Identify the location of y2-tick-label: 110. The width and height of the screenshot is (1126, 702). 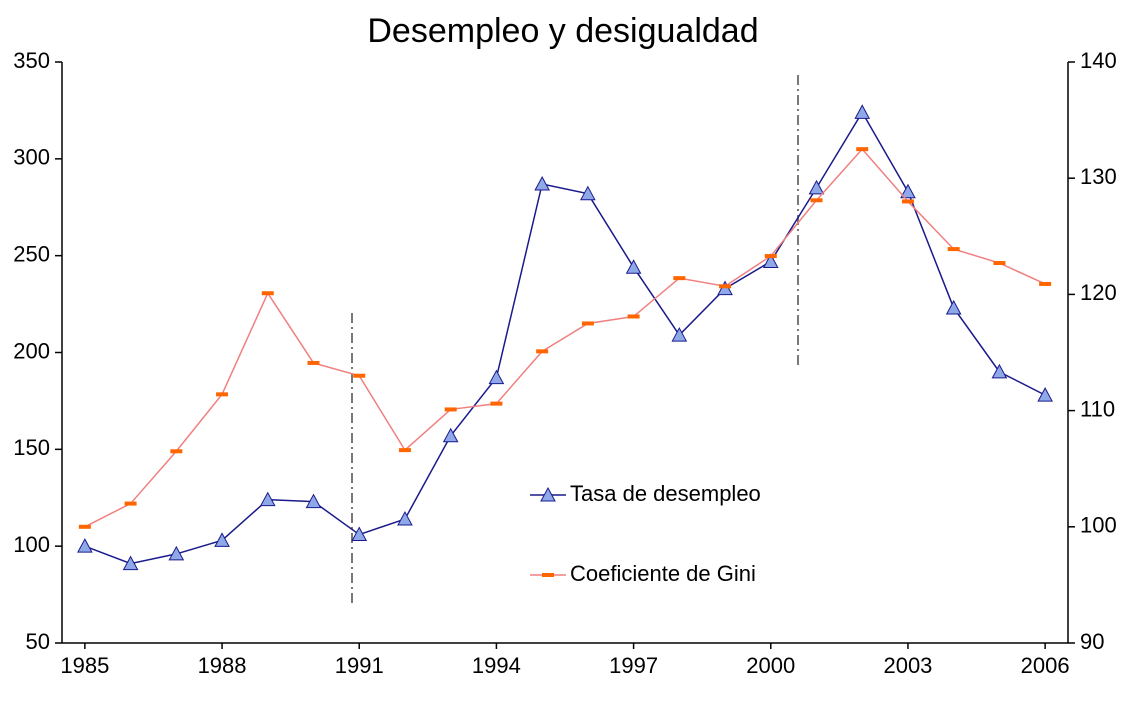
(1097, 408).